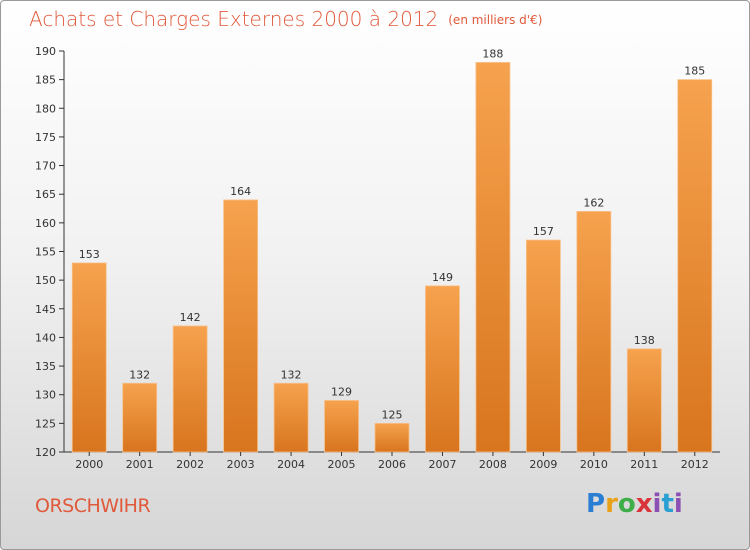  What do you see at coordinates (190, 464) in the screenshot?
I see `x-tick-label: 2002` at bounding box center [190, 464].